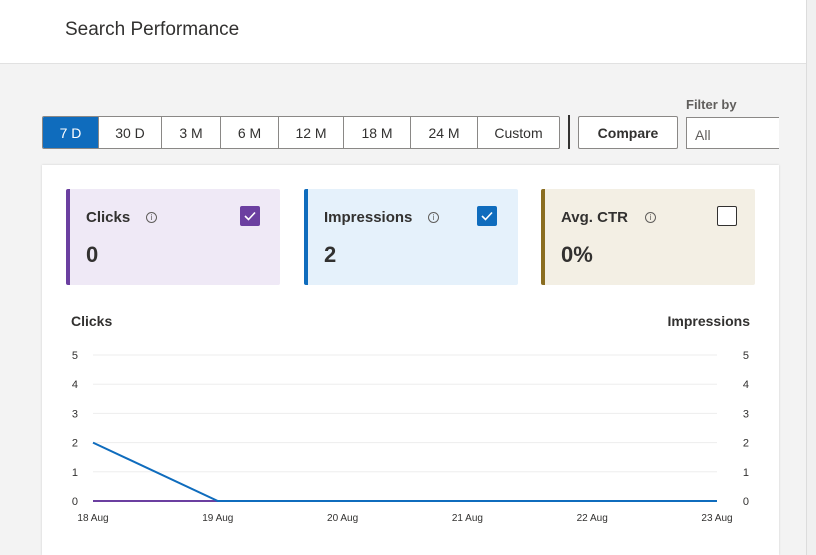 The image size is (816, 555). What do you see at coordinates (75, 356) in the screenshot?
I see `left-y-tick-label: 5` at bounding box center [75, 356].